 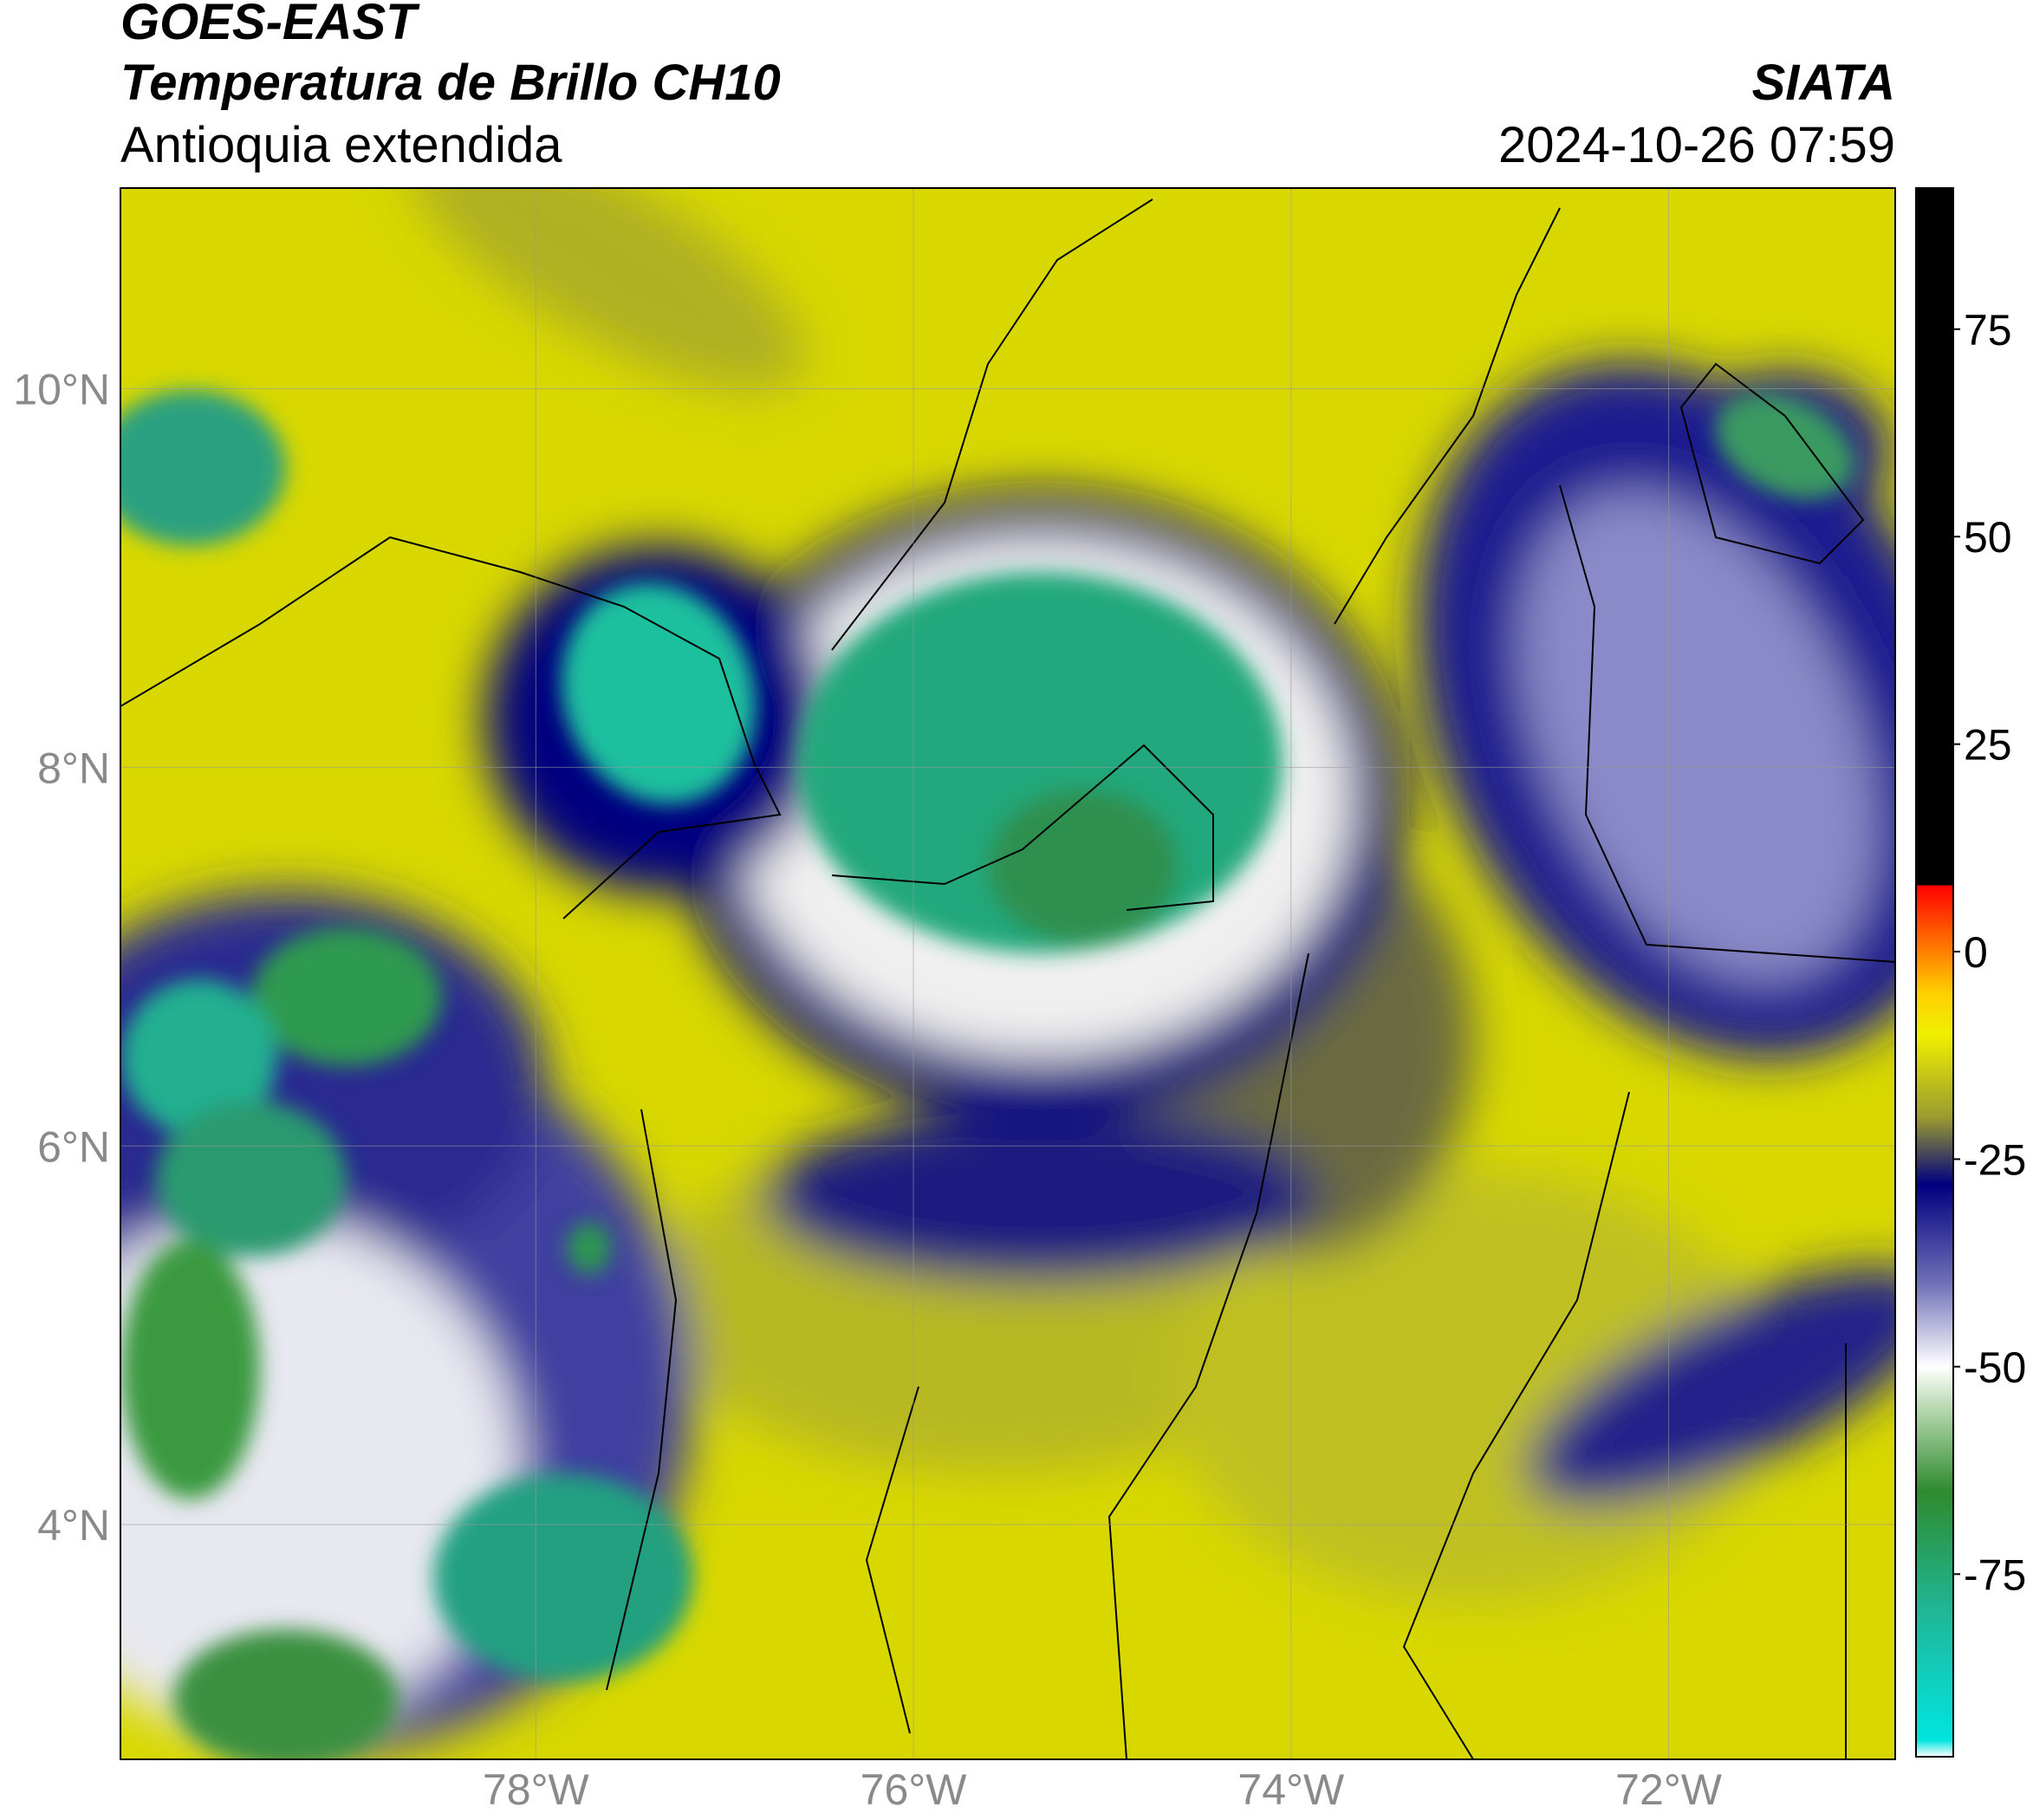 I want to click on colorbar-tick-label: -75, so click(x=1995, y=1574).